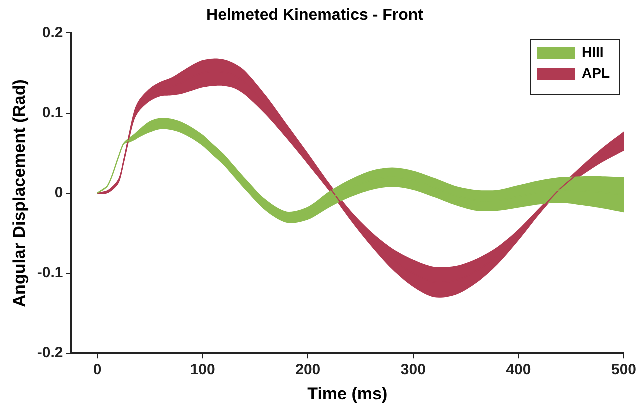  Describe the element at coordinates (519, 370) in the screenshot. I see `x-tick-label: 400` at that location.